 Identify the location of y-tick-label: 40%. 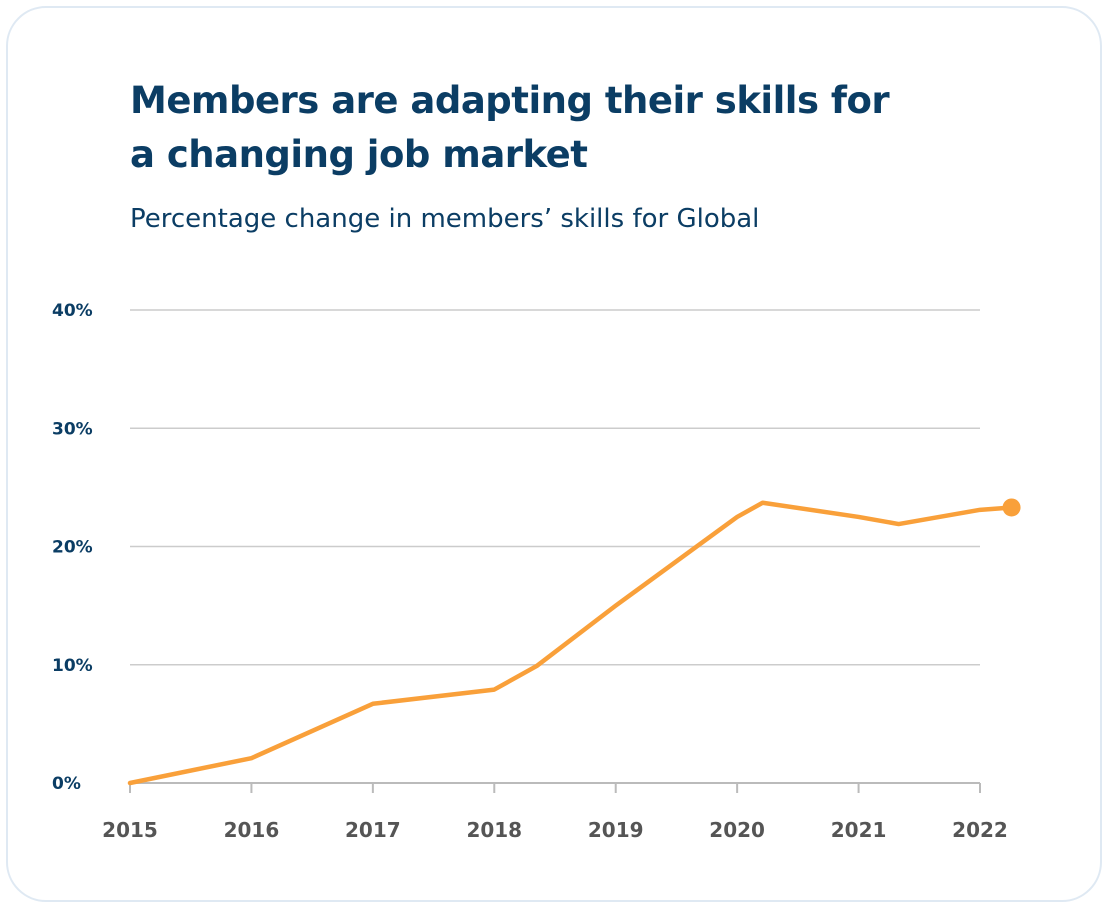
(72, 311).